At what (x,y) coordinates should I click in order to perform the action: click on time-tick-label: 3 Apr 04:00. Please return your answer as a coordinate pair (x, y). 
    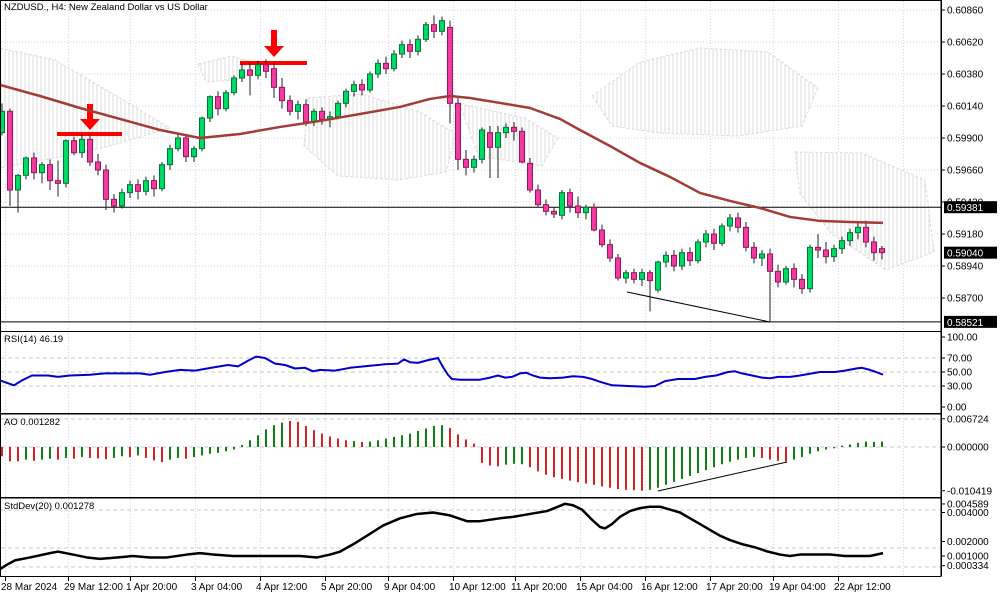
    Looking at the image, I should click on (217, 587).